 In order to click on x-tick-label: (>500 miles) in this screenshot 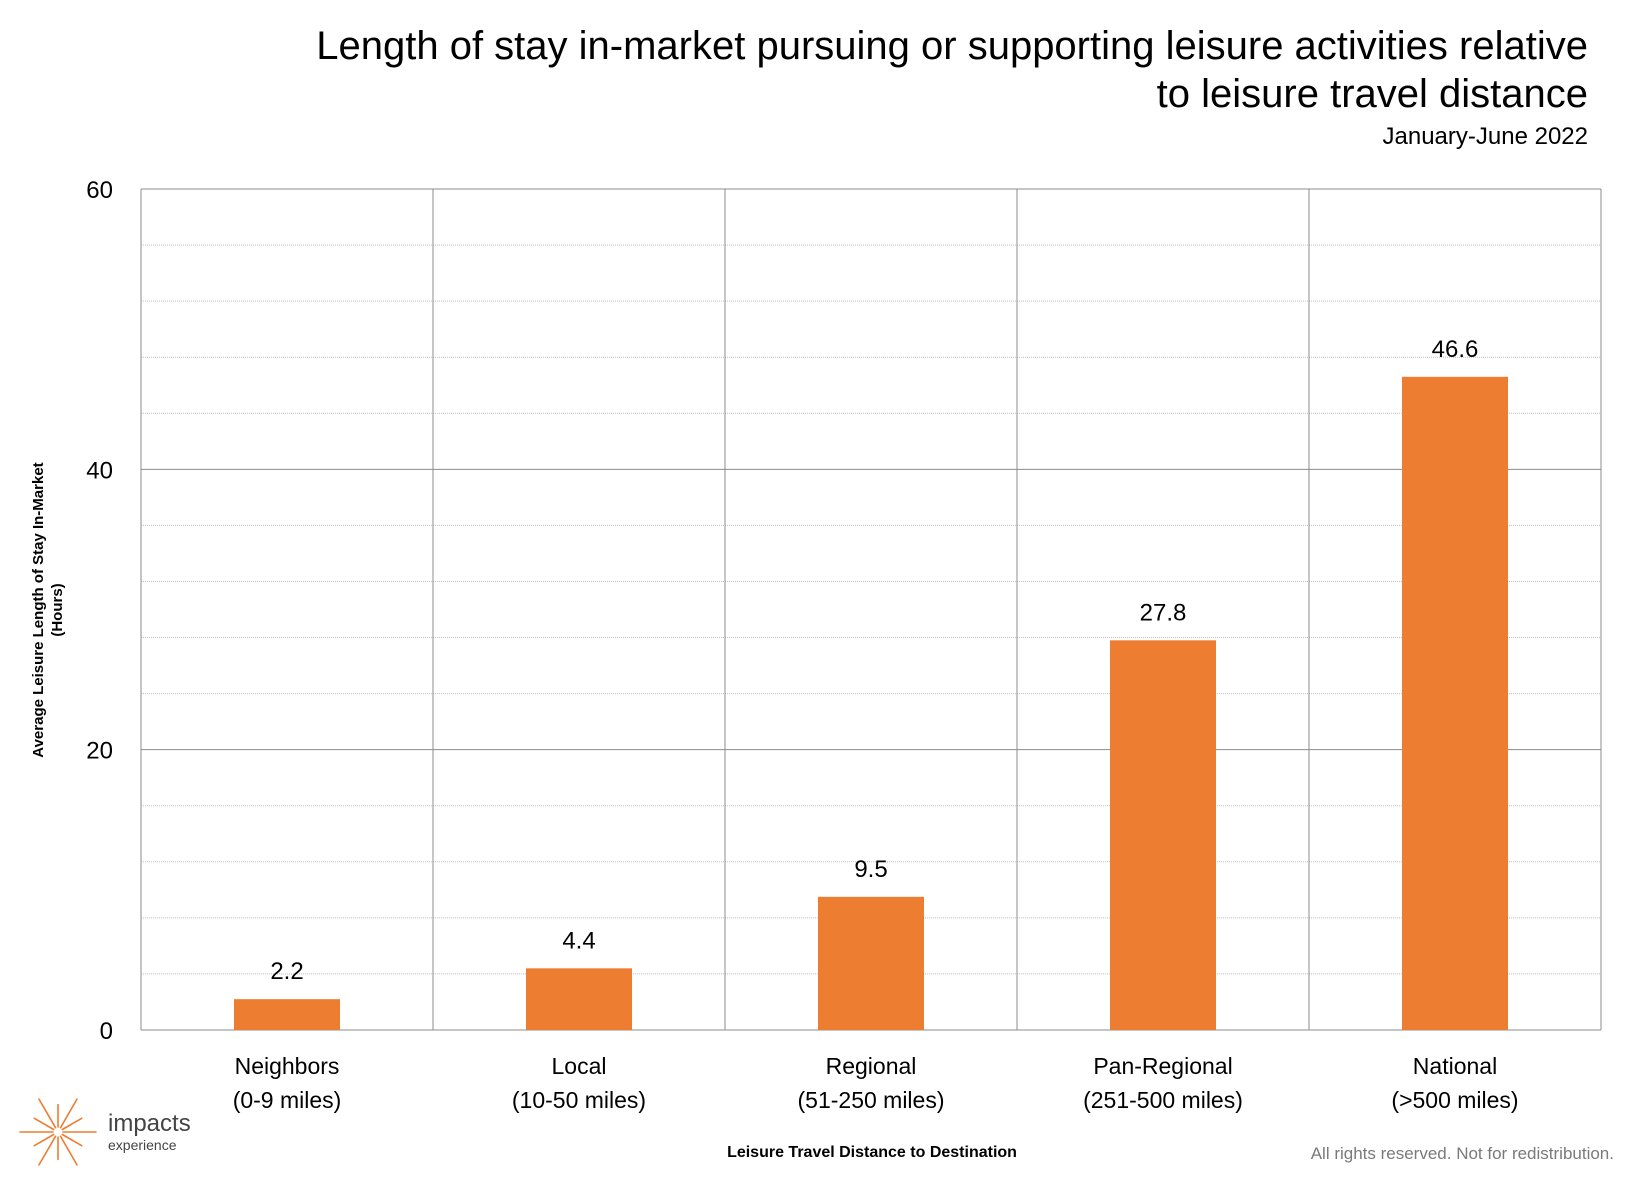, I will do `click(1454, 1100)`.